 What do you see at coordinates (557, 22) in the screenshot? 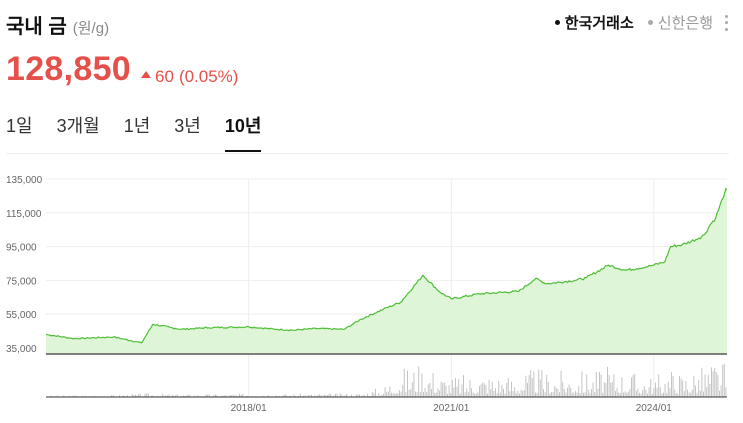
I see `active-dot-icon` at bounding box center [557, 22].